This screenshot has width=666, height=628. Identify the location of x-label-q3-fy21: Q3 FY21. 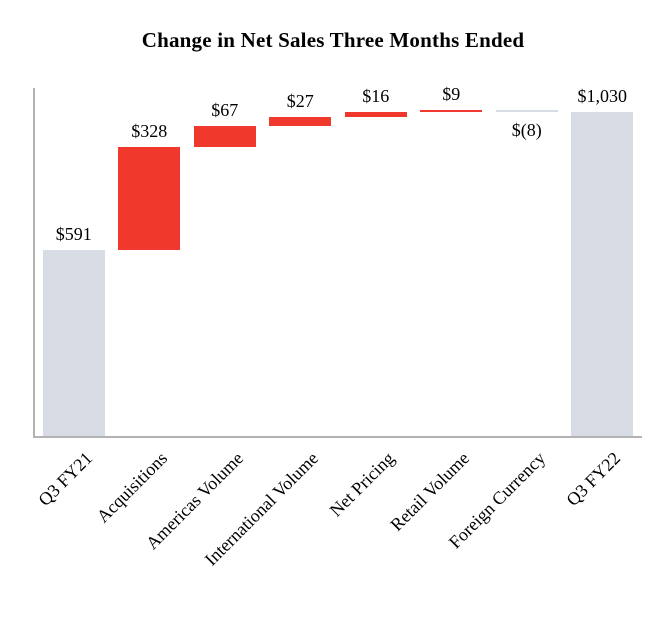
(65, 479).